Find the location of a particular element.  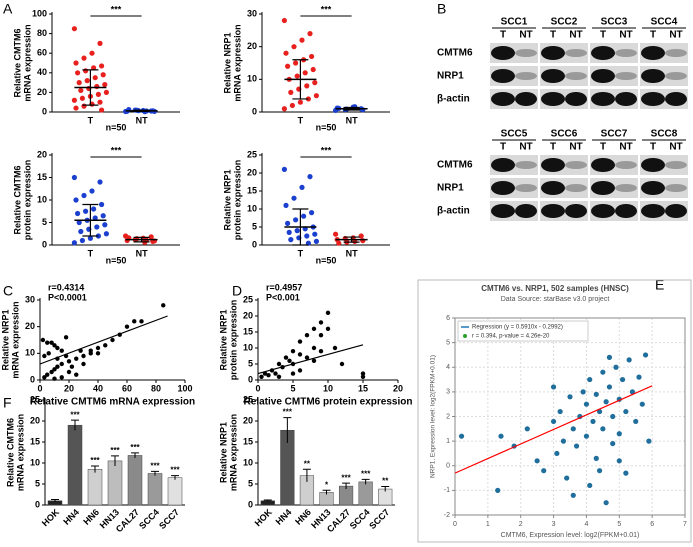

x-tick-label: 1 is located at coordinates (488, 524).